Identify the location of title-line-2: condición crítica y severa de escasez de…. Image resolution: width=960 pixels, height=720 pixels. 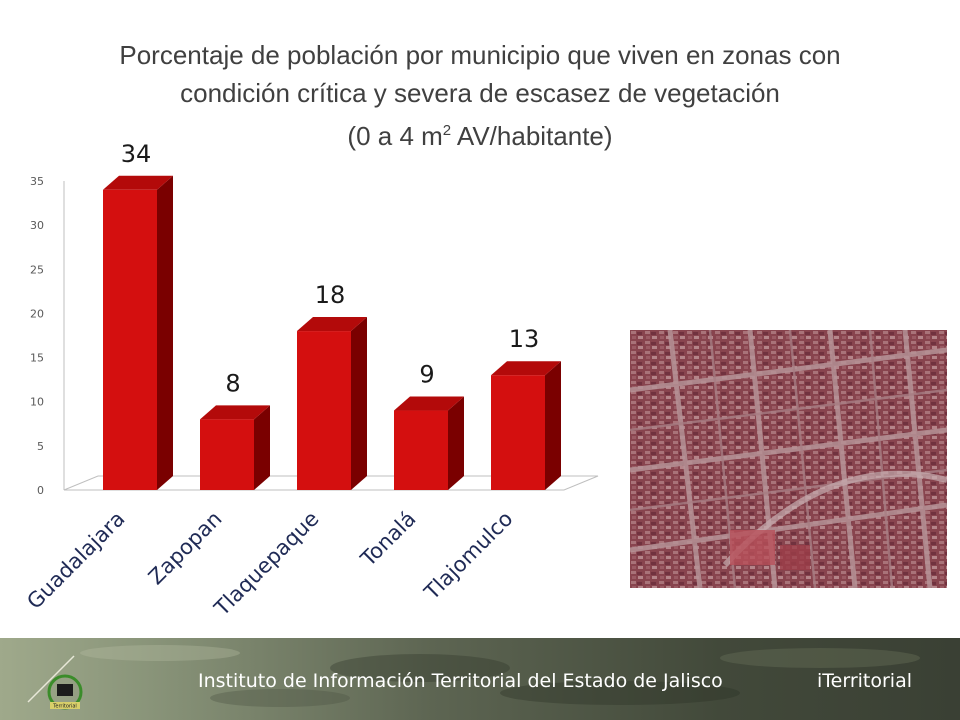
(480, 93).